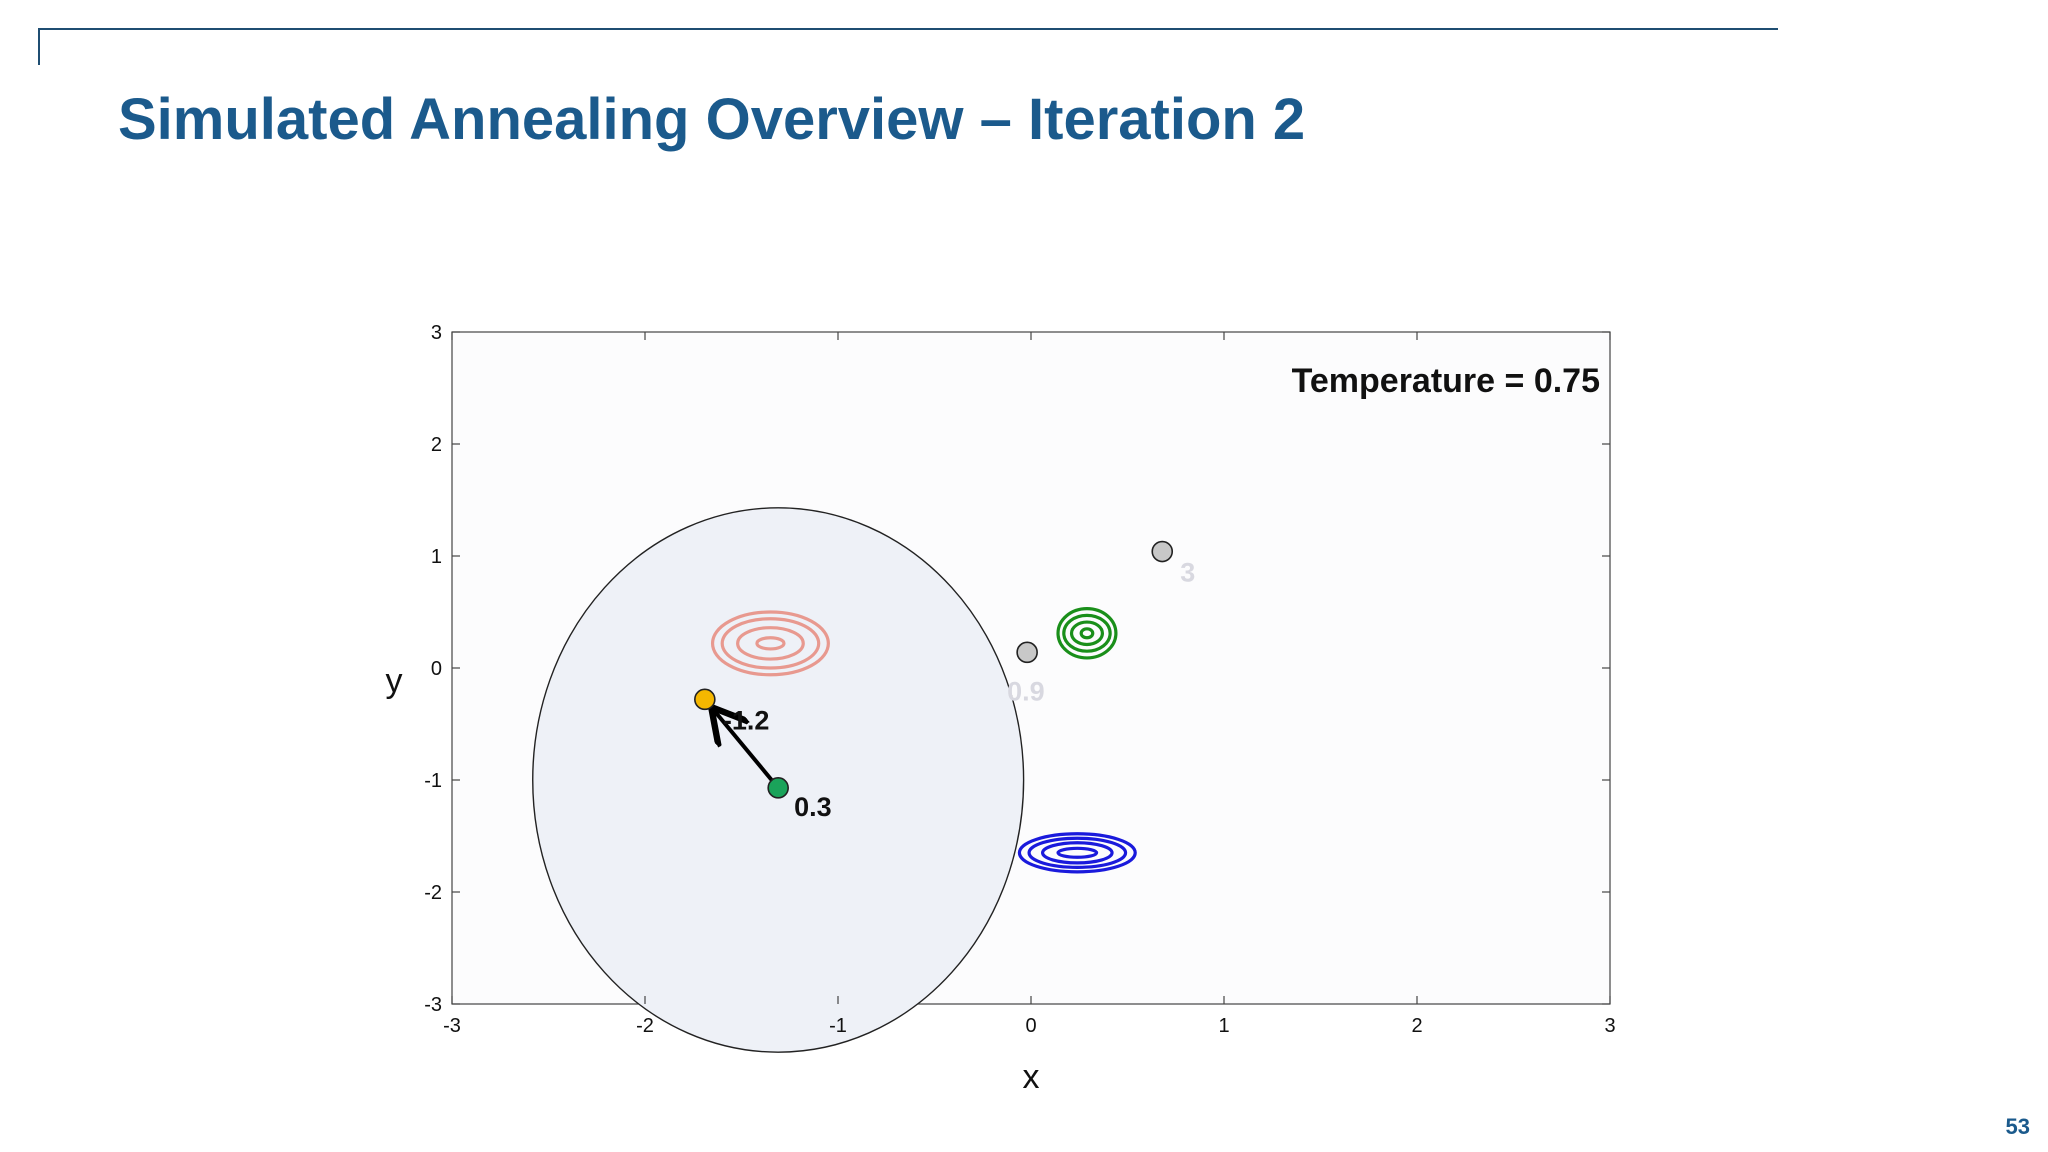 The image size is (2048, 1152). I want to click on y-tick-label: 0, so click(436, 669).